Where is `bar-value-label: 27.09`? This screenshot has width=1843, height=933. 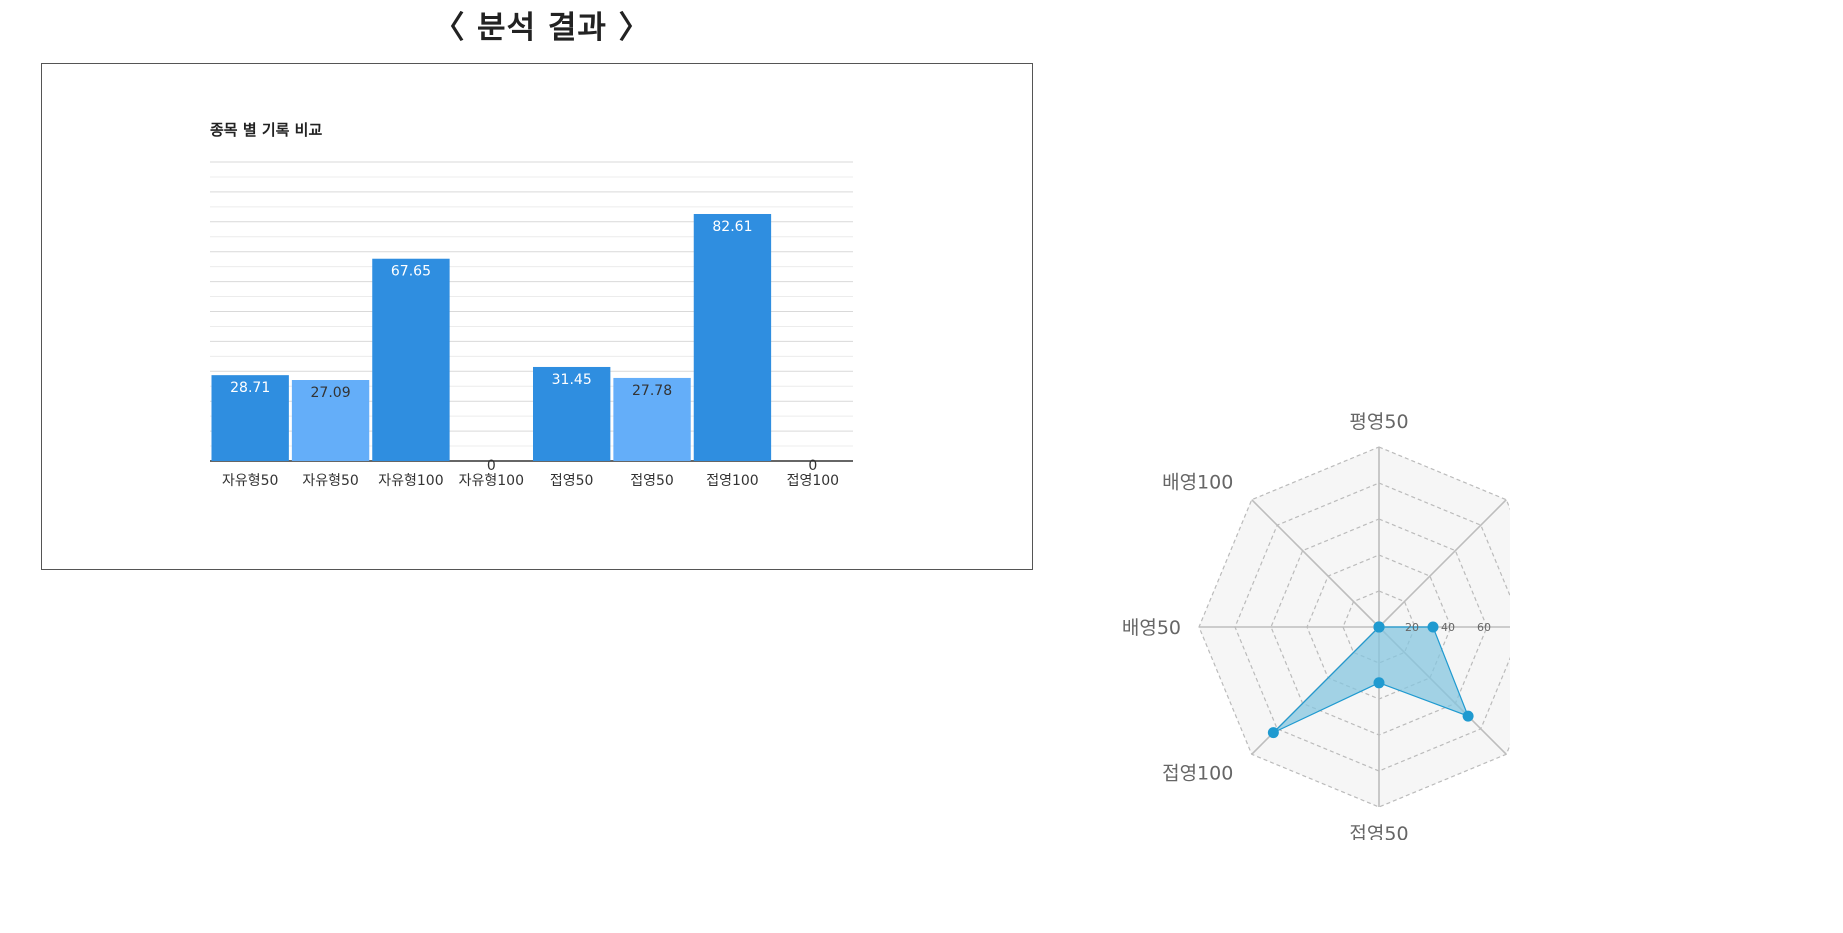 bar-value-label: 27.09 is located at coordinates (331, 393).